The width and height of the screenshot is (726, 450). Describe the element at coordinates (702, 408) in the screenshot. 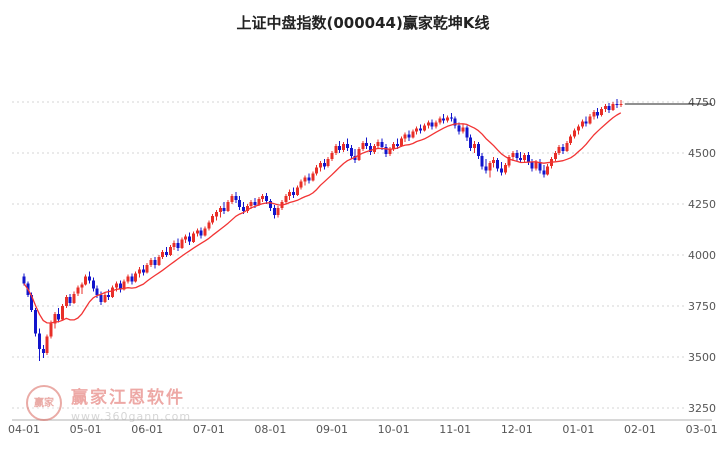

I see `y-axis-label: 3250` at that location.